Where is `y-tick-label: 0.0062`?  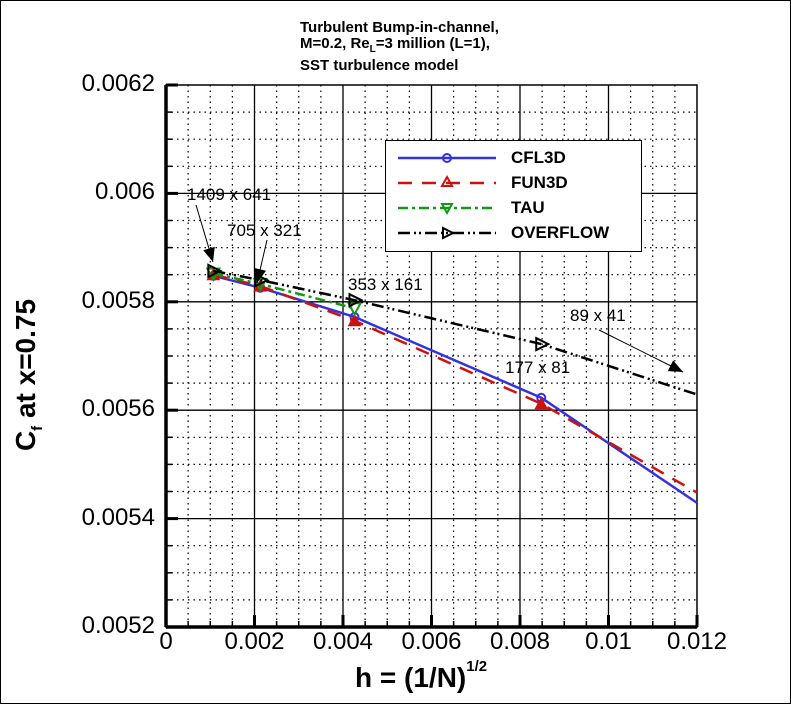 y-tick-label: 0.0062 is located at coordinates (118, 83).